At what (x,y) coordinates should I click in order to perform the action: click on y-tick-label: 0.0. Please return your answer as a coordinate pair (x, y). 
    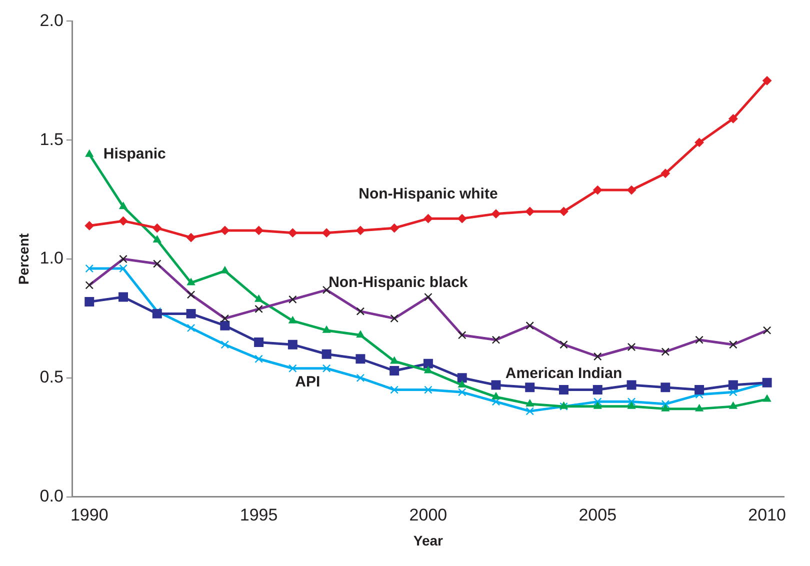
    Looking at the image, I should click on (52, 496).